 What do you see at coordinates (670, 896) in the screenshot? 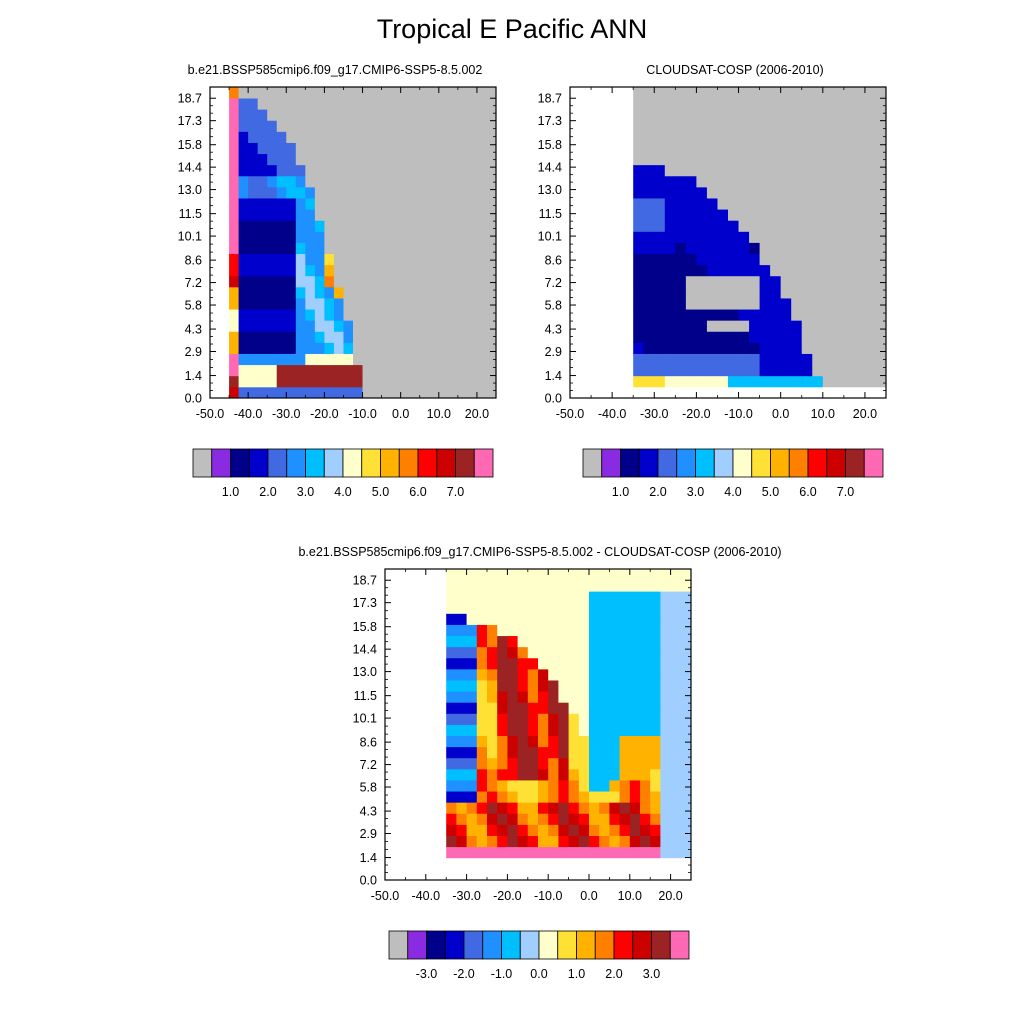
I see `x-tick-label: 20.0` at bounding box center [670, 896].